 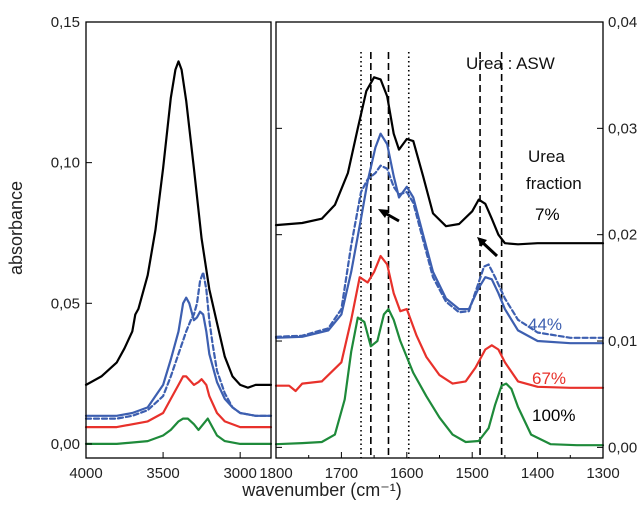 I want to click on series-label-100pct: 100%, so click(x=553, y=415).